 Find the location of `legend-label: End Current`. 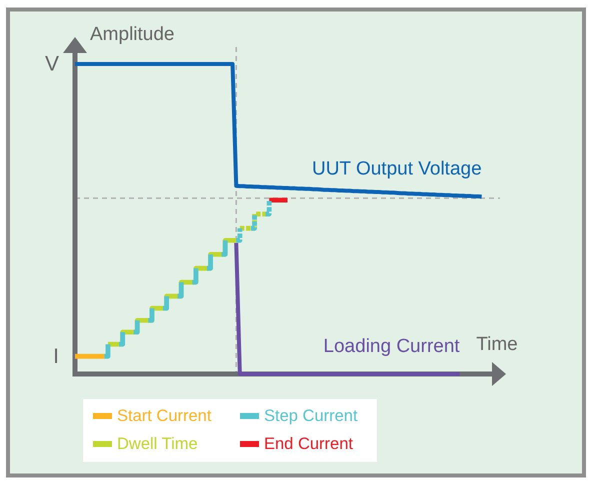

legend-label: End Current is located at coordinates (309, 444).